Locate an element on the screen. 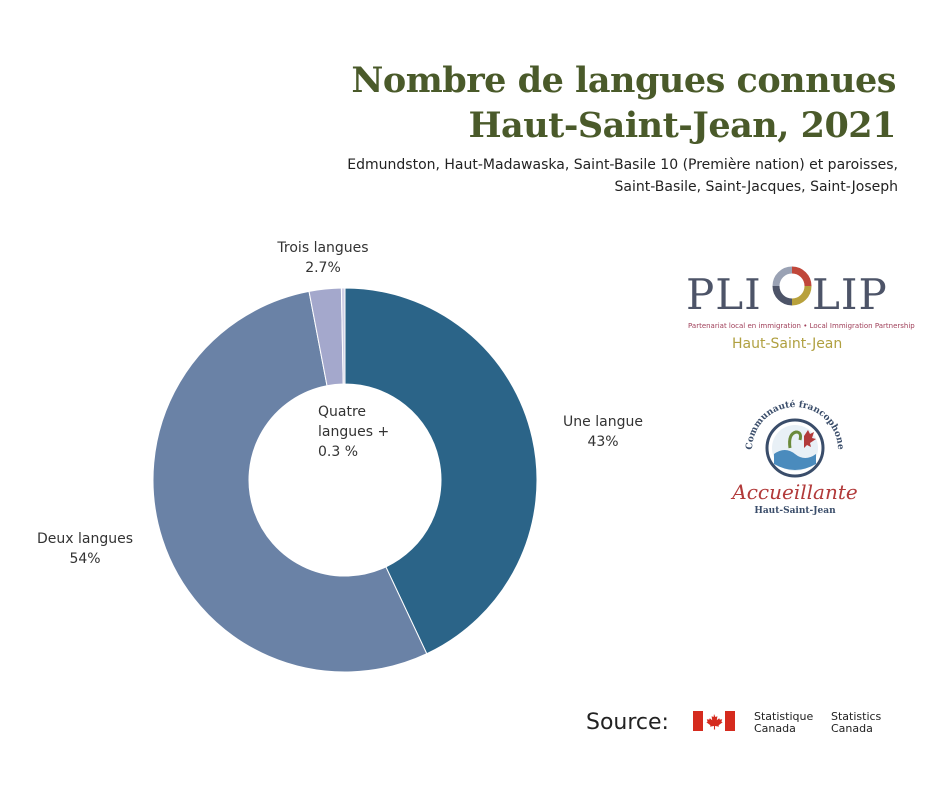 The width and height of the screenshot is (940, 788). statistics-text: Statistics is located at coordinates (856, 716).